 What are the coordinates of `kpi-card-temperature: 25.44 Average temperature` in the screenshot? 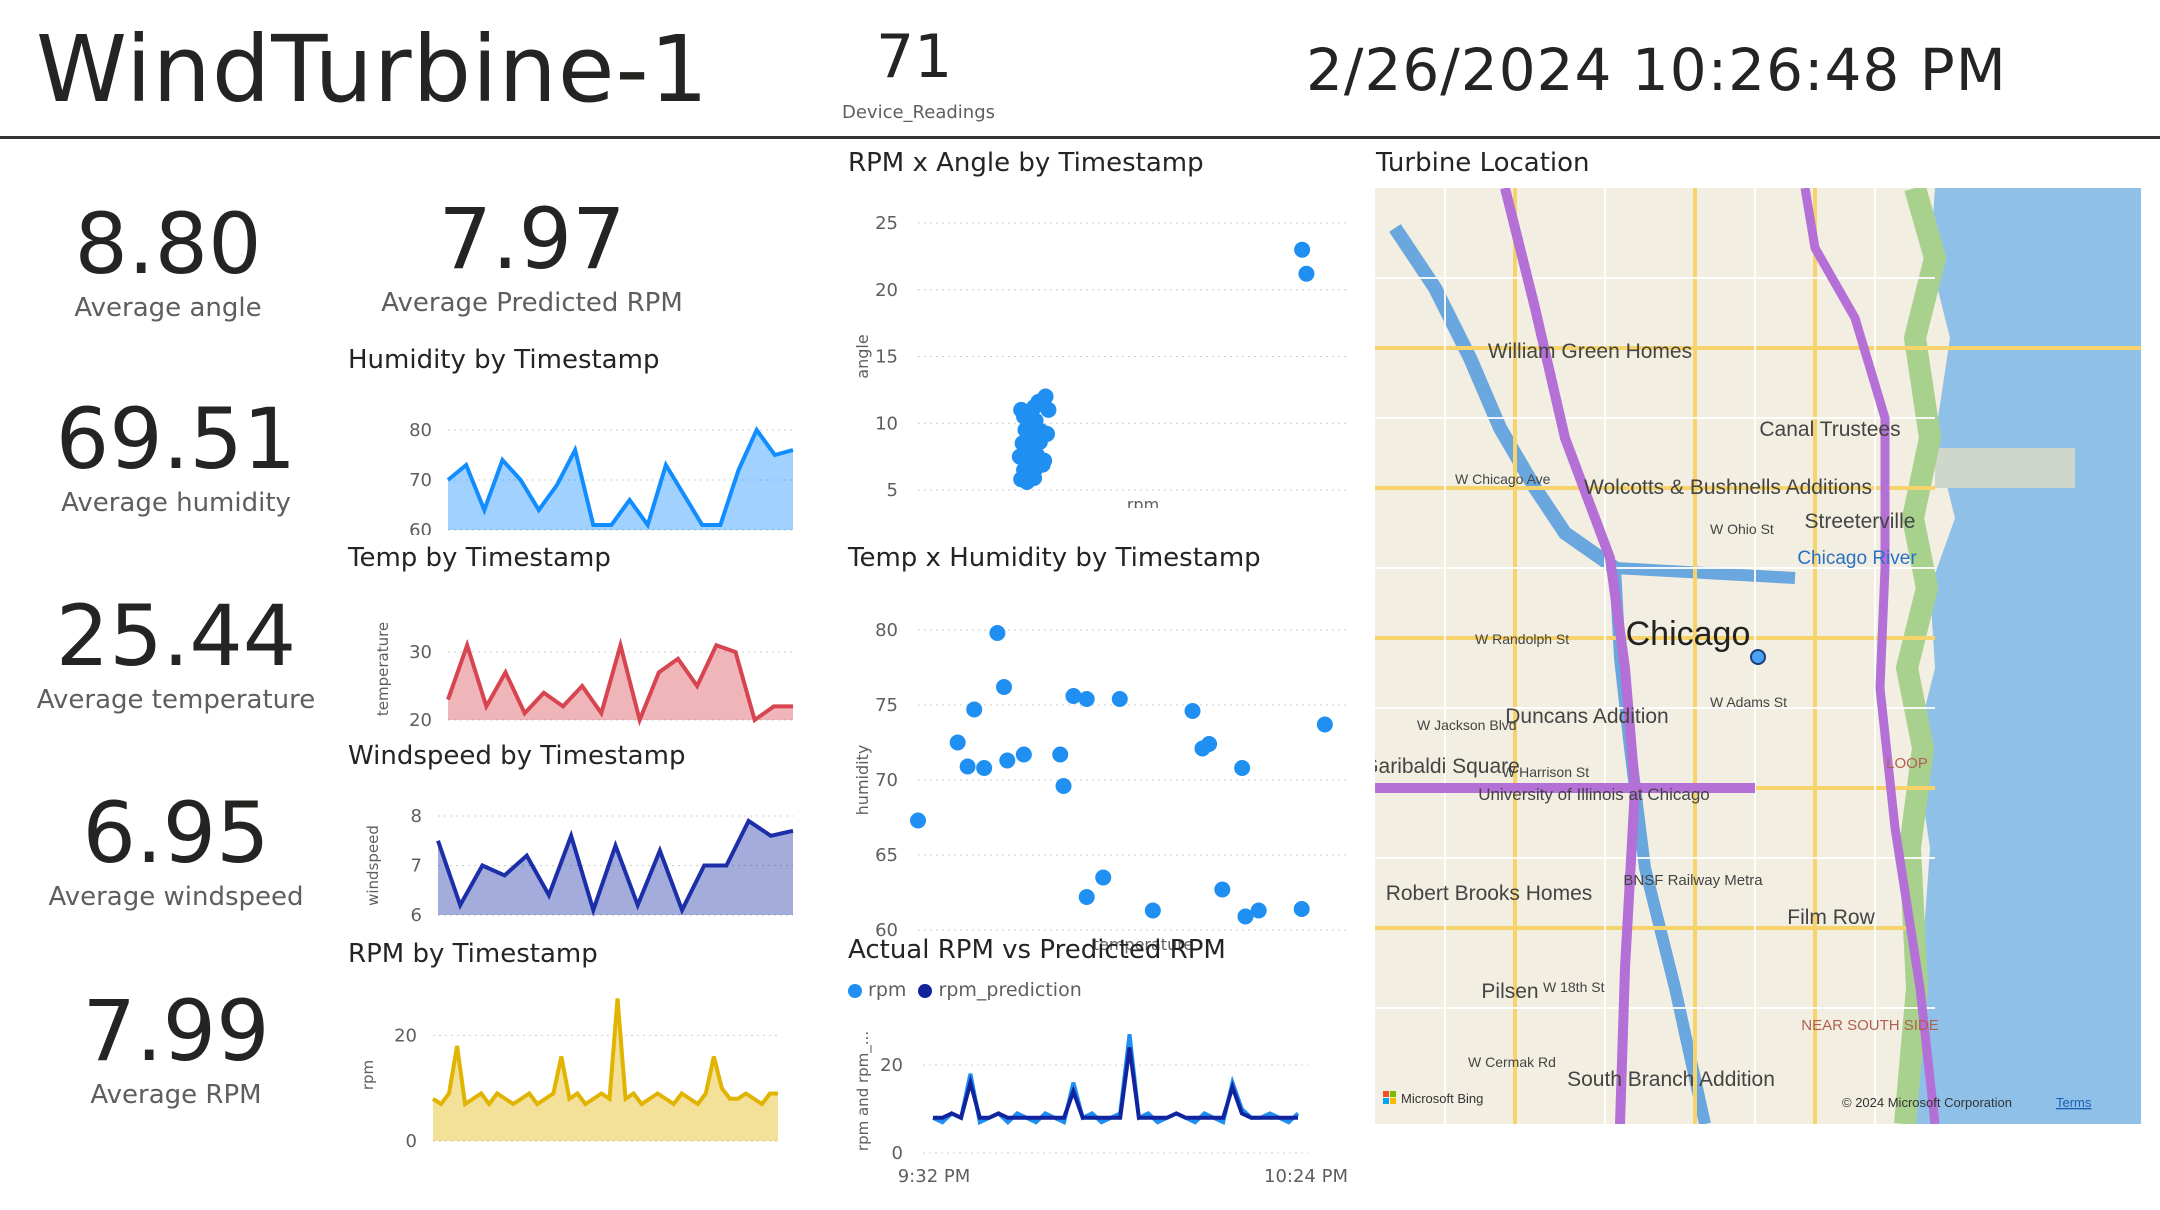 It's located at (176, 651).